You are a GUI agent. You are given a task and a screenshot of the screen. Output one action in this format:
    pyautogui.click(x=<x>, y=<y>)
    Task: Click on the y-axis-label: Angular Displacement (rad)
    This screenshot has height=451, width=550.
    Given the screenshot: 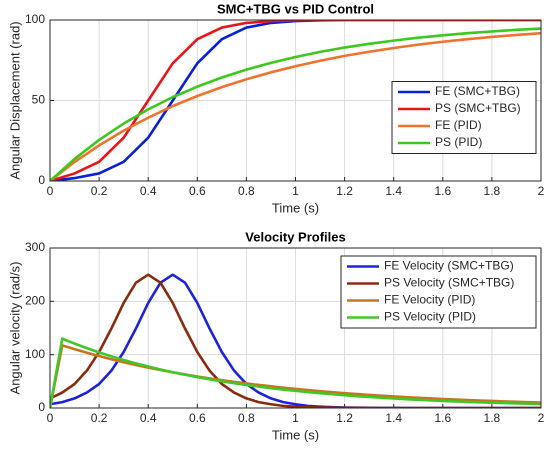 What is the action you would take?
    pyautogui.click(x=14, y=100)
    